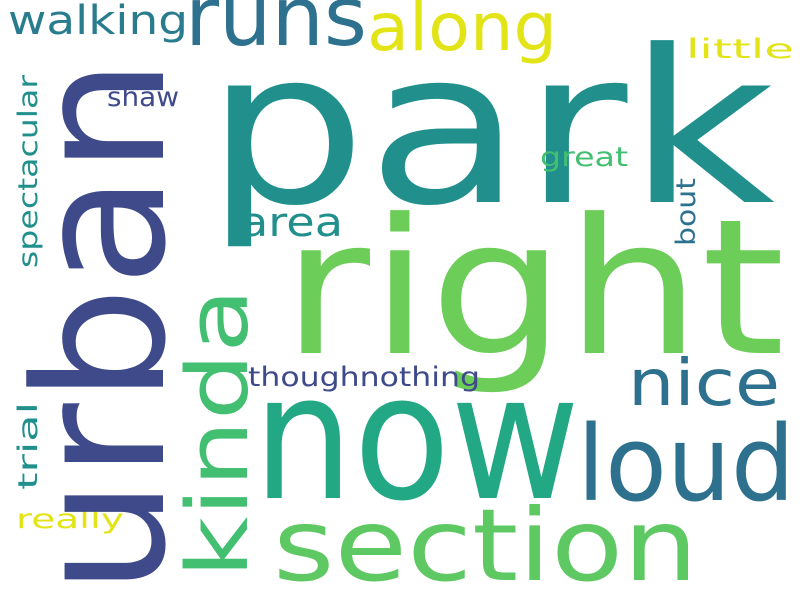 The image size is (800, 600). What do you see at coordinates (686, 212) in the screenshot?
I see `word-bout: bout` at bounding box center [686, 212].